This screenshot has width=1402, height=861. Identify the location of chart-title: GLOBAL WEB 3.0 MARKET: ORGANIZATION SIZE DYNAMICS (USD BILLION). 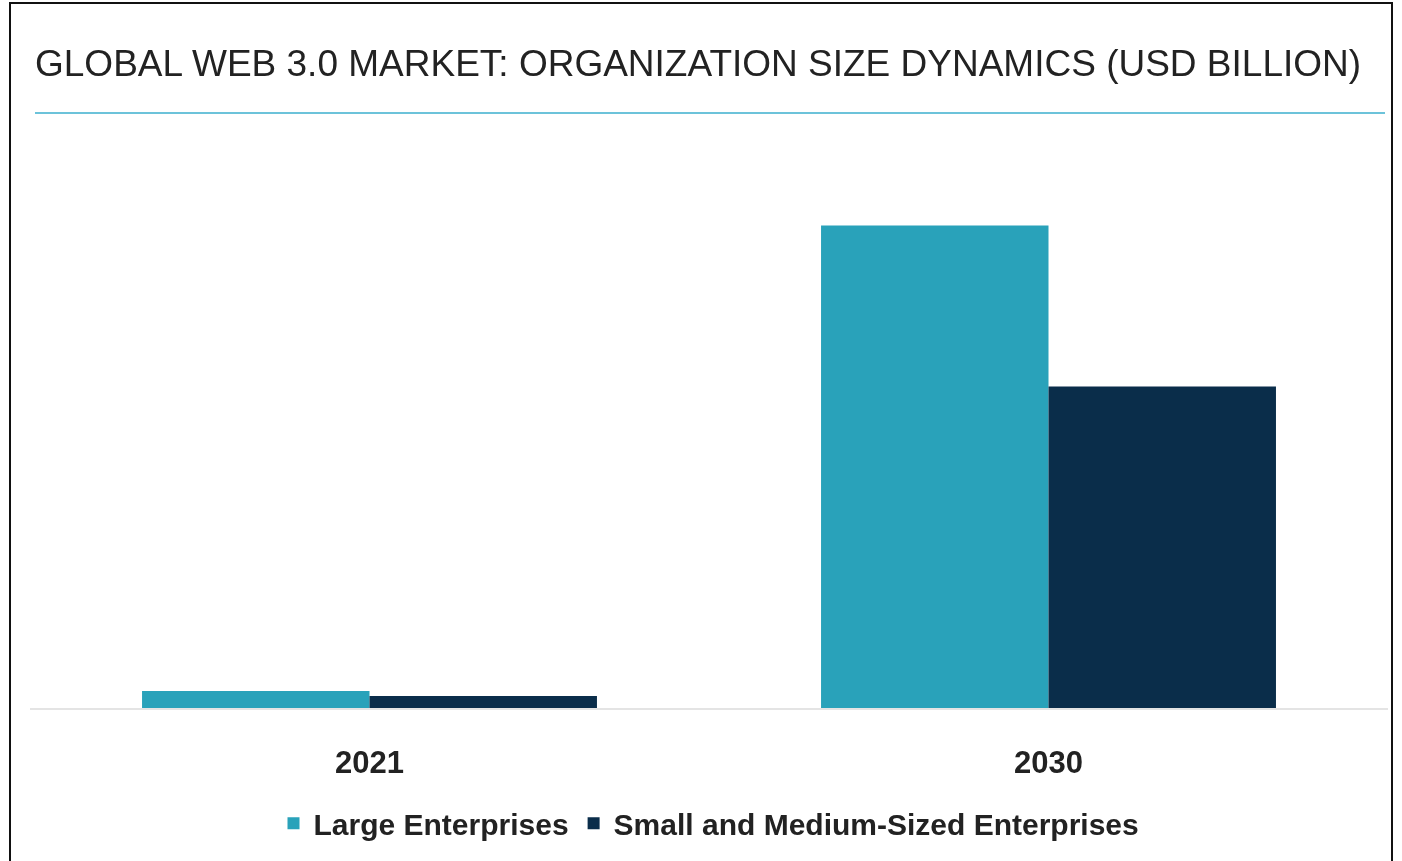
(698, 63).